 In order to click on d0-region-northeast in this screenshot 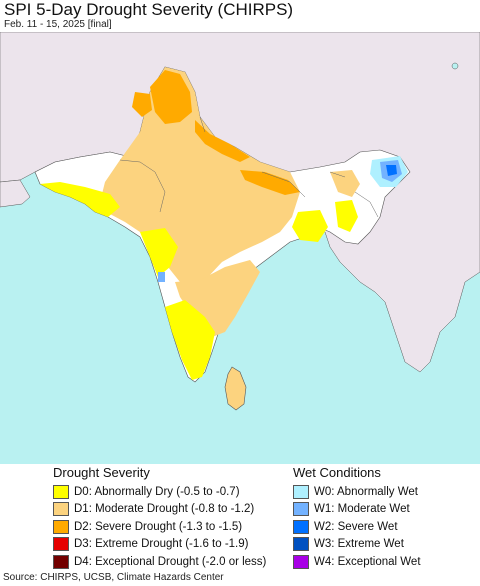, I will do `click(346, 216)`.